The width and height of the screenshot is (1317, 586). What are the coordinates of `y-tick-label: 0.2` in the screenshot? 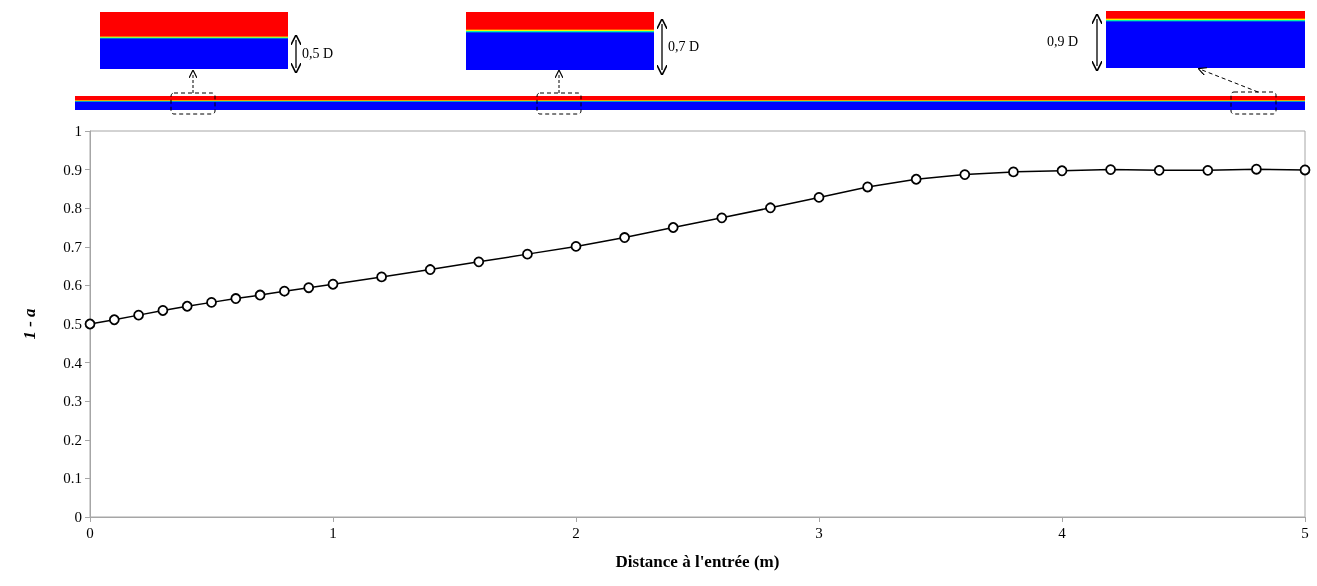 It's located at (72, 439).